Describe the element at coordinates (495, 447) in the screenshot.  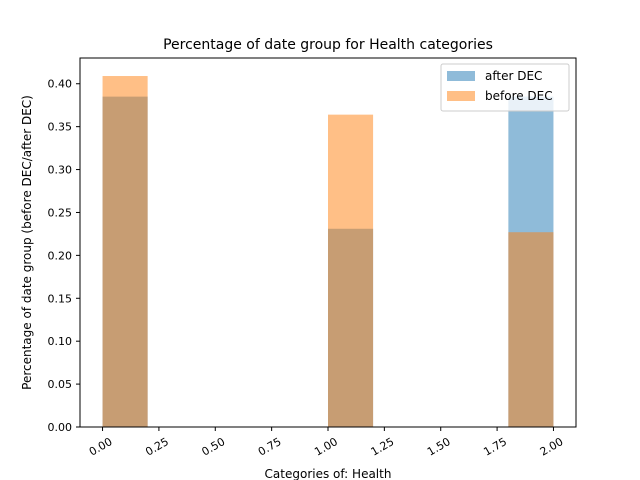
I see `x-tick-label: 1.75` at that location.